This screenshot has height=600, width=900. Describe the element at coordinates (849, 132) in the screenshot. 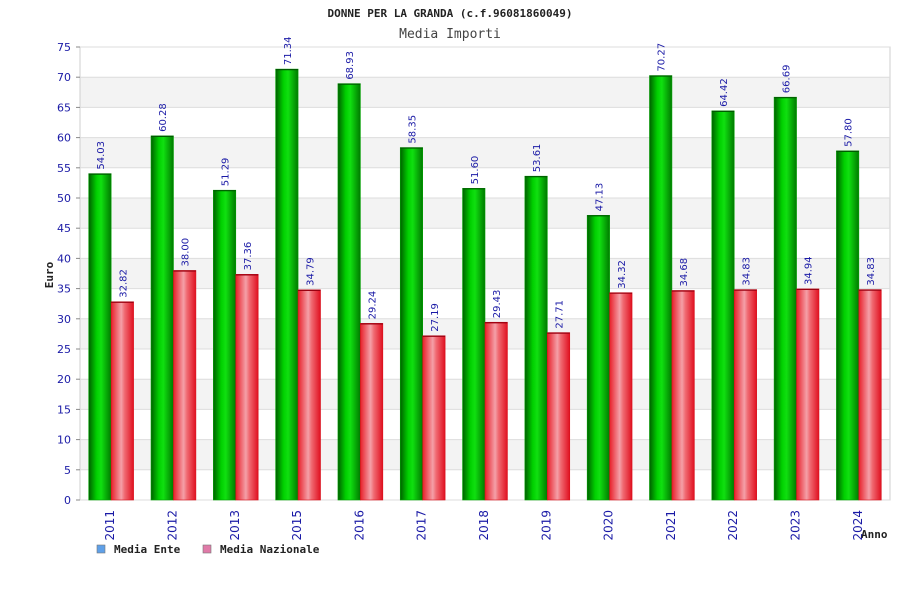

I see `data-label: 57.80` at that location.